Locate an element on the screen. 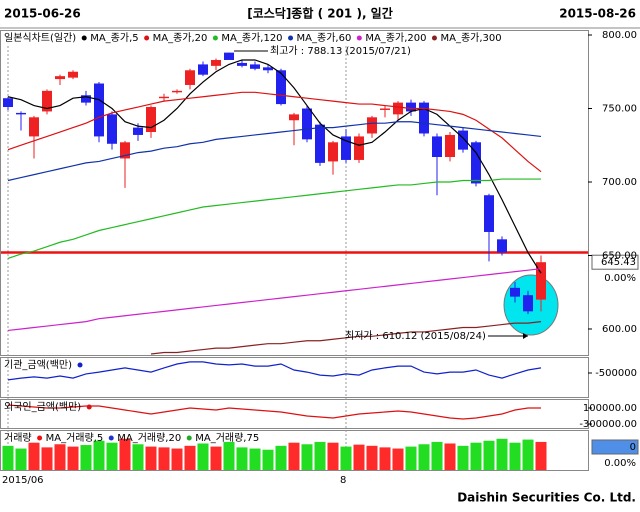 The height and width of the screenshot is (512, 640). volume-panel is located at coordinates (294, 450).